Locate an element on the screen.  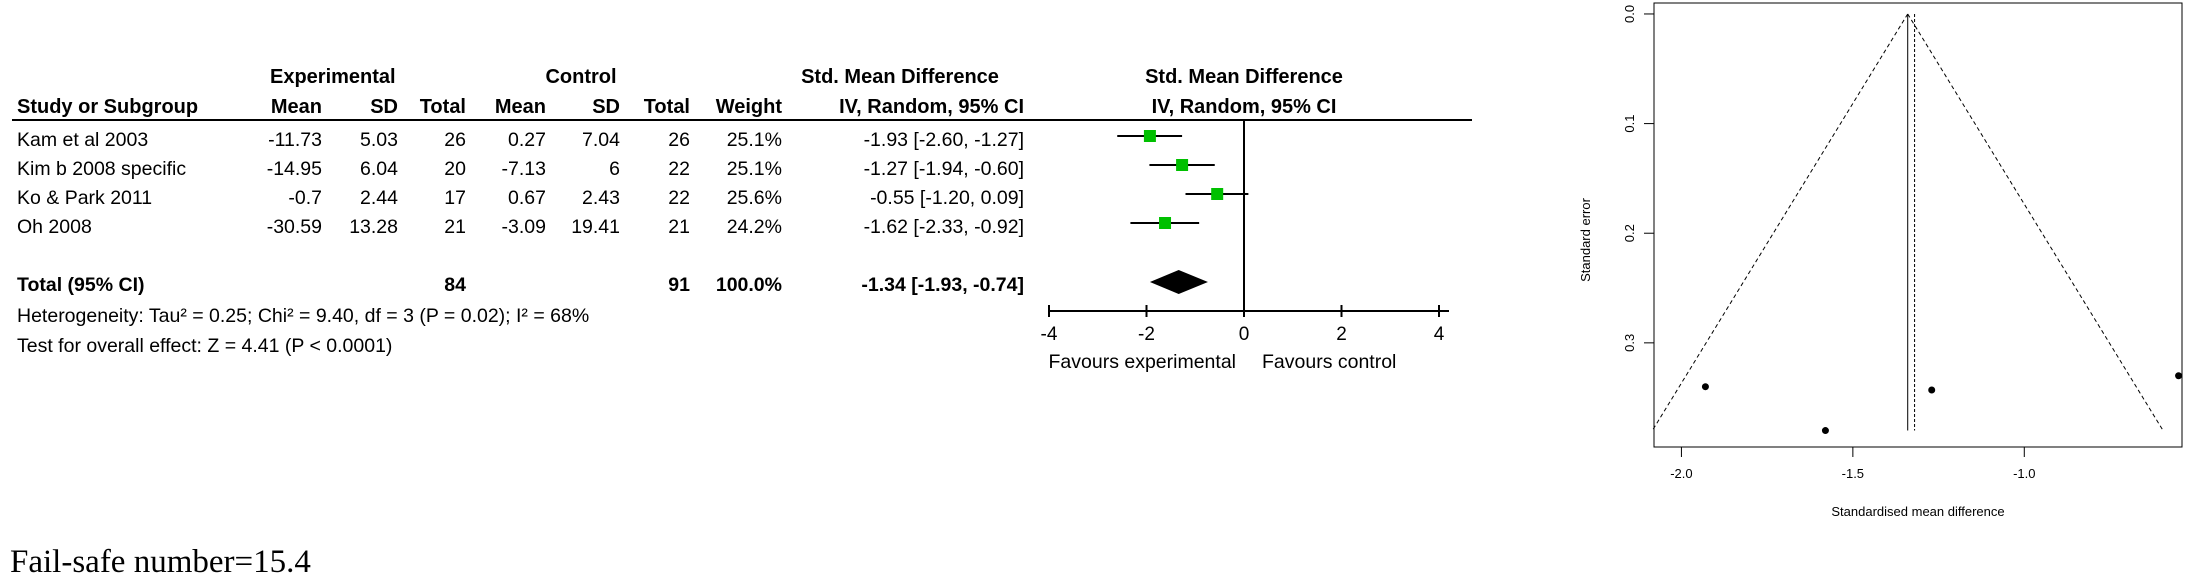
row-exp-total: 20 is located at coordinates (455, 169).